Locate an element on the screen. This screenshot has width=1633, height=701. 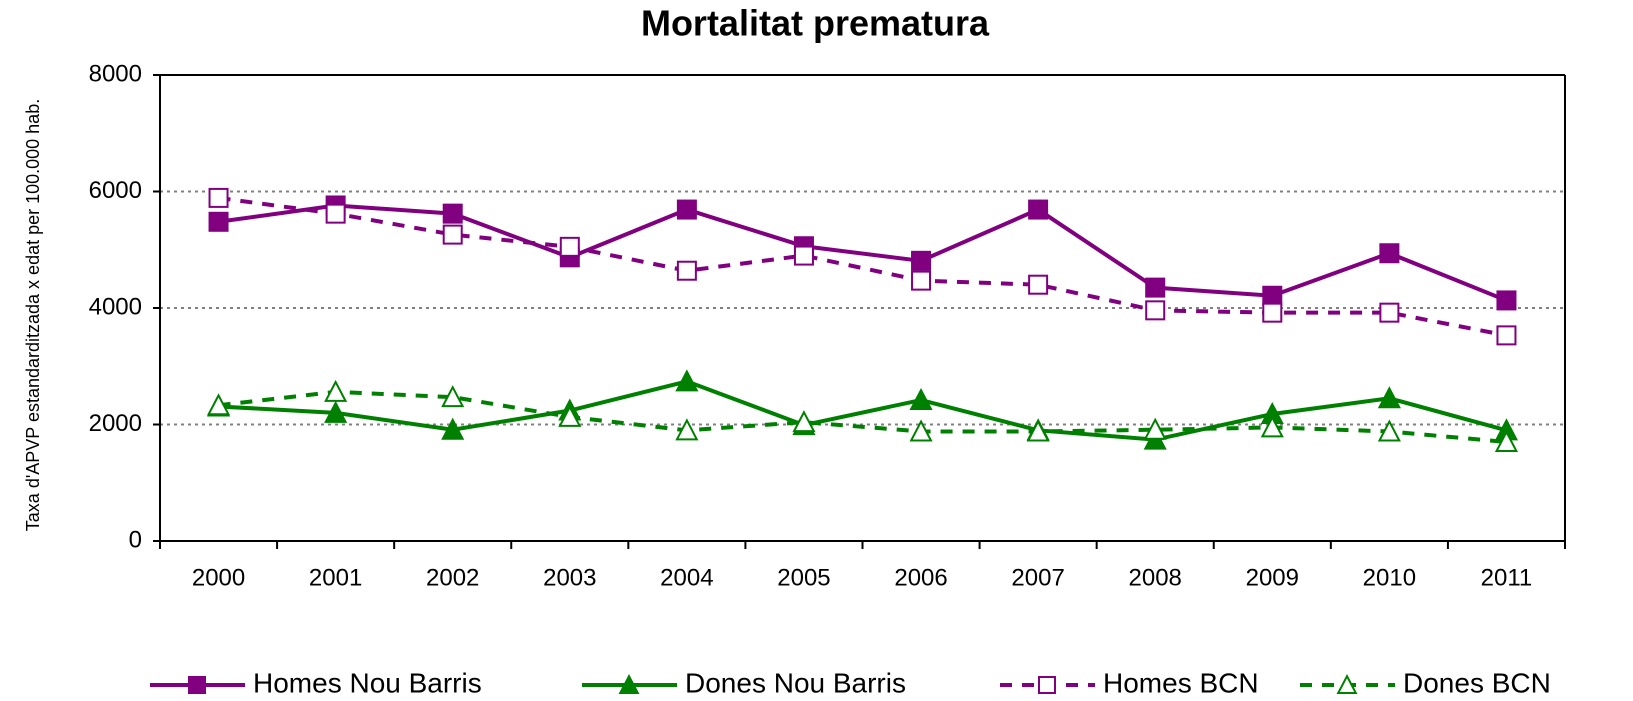
x-tick-label: 2002 is located at coordinates (452, 577).